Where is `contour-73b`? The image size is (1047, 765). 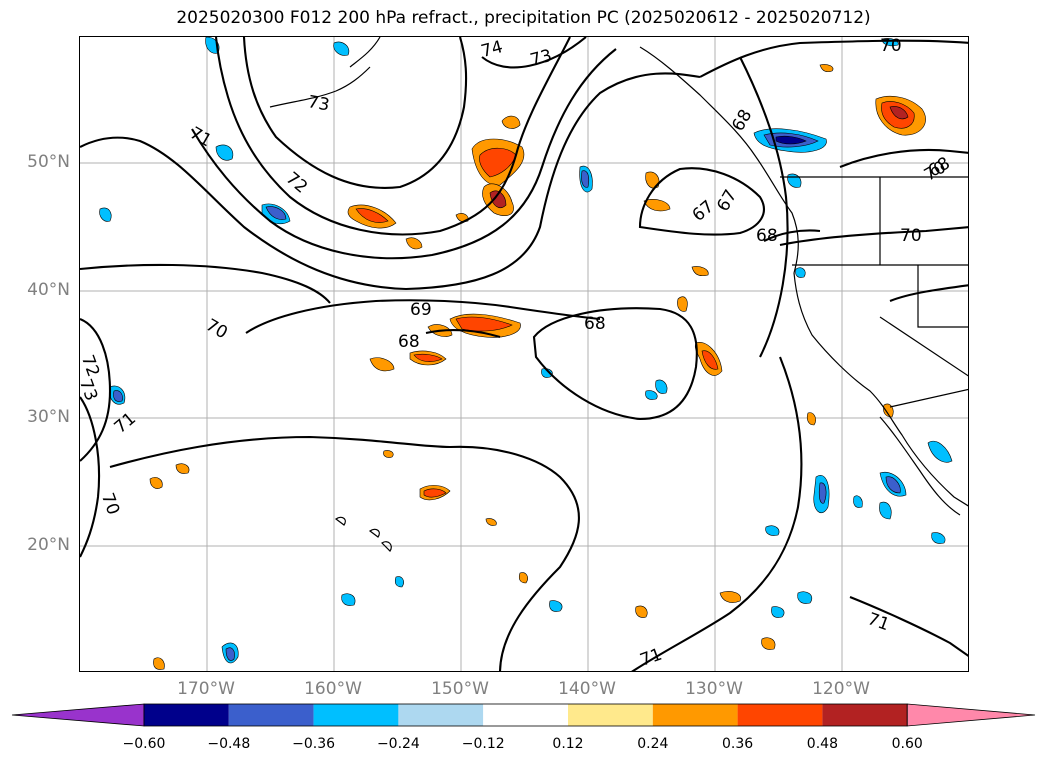 contour-73b is located at coordinates (534, 53).